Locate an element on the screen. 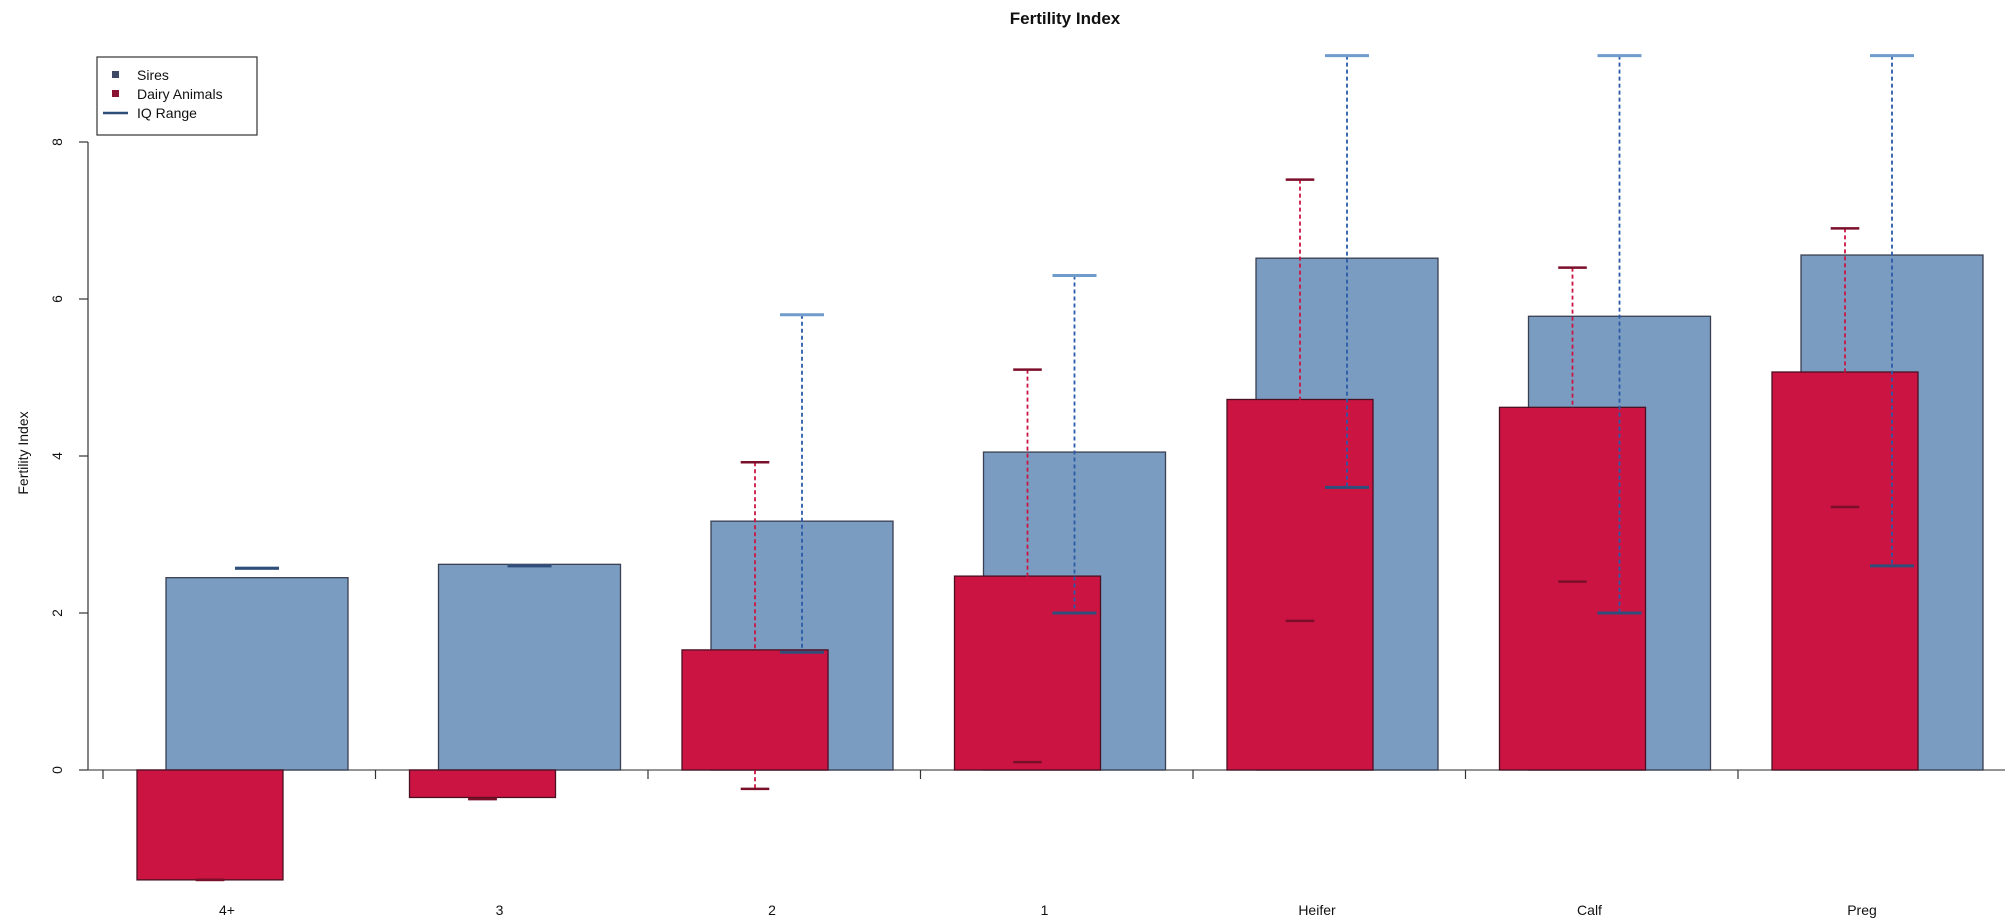 The image size is (2008, 921). legend: Sires Dairy Animals IQ Range is located at coordinates (177, 96).